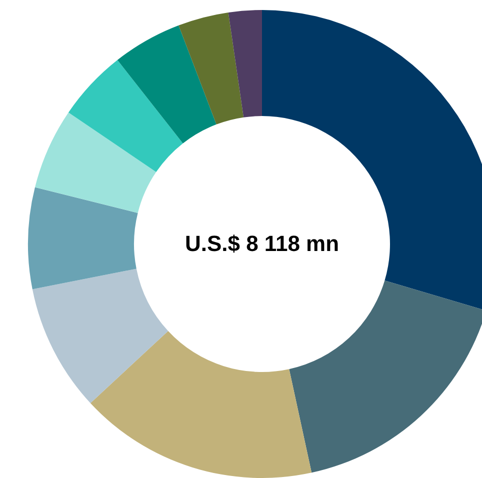 The image size is (482, 478). Describe the element at coordinates (262, 243) in the screenshot. I see `text: U.S.$ 8 118 mn` at that location.